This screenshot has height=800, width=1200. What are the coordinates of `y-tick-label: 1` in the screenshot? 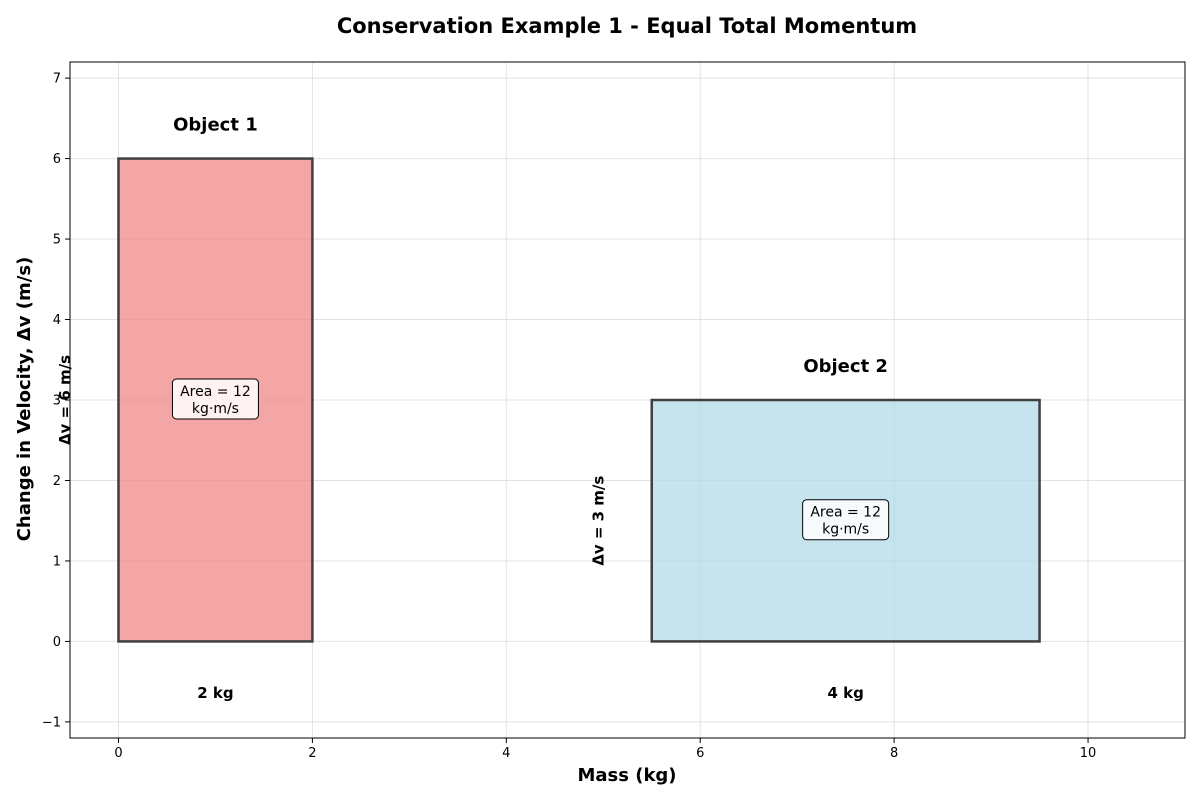 It's located at (57, 561).